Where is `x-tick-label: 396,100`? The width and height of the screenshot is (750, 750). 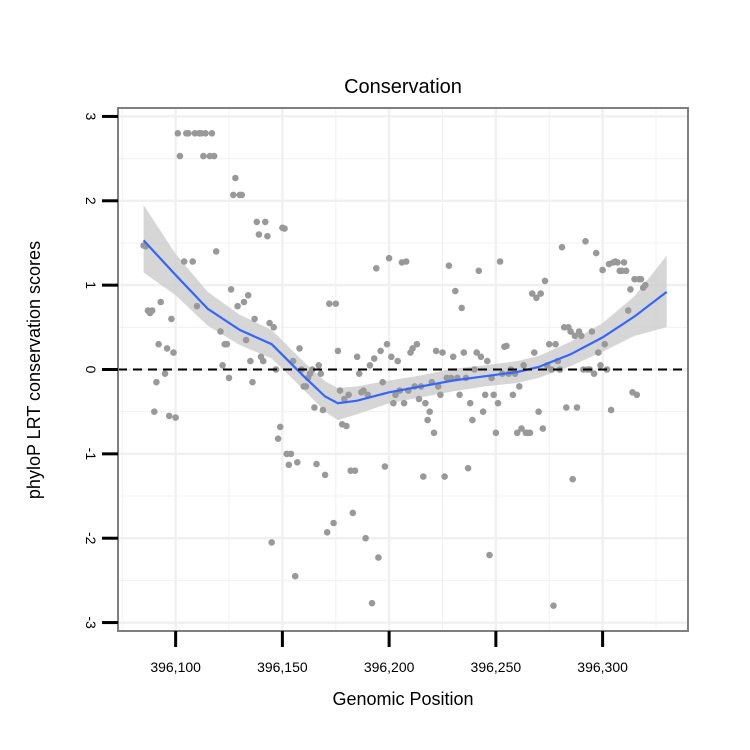
x-tick-label: 396,100 is located at coordinates (175, 667).